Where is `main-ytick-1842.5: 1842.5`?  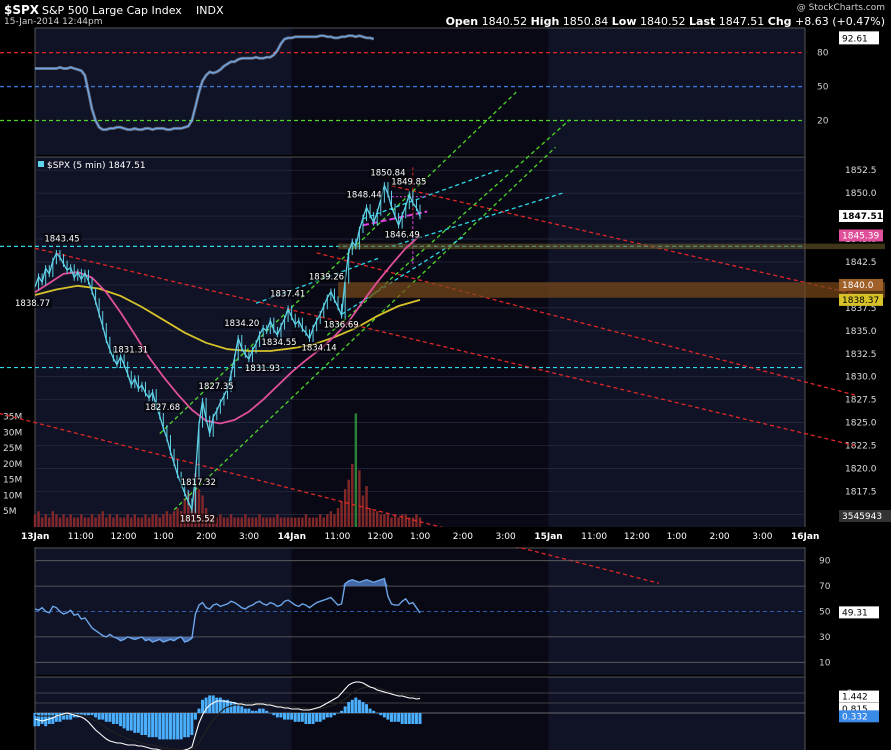 main-ytick-1842.5: 1842.5 is located at coordinates (861, 263).